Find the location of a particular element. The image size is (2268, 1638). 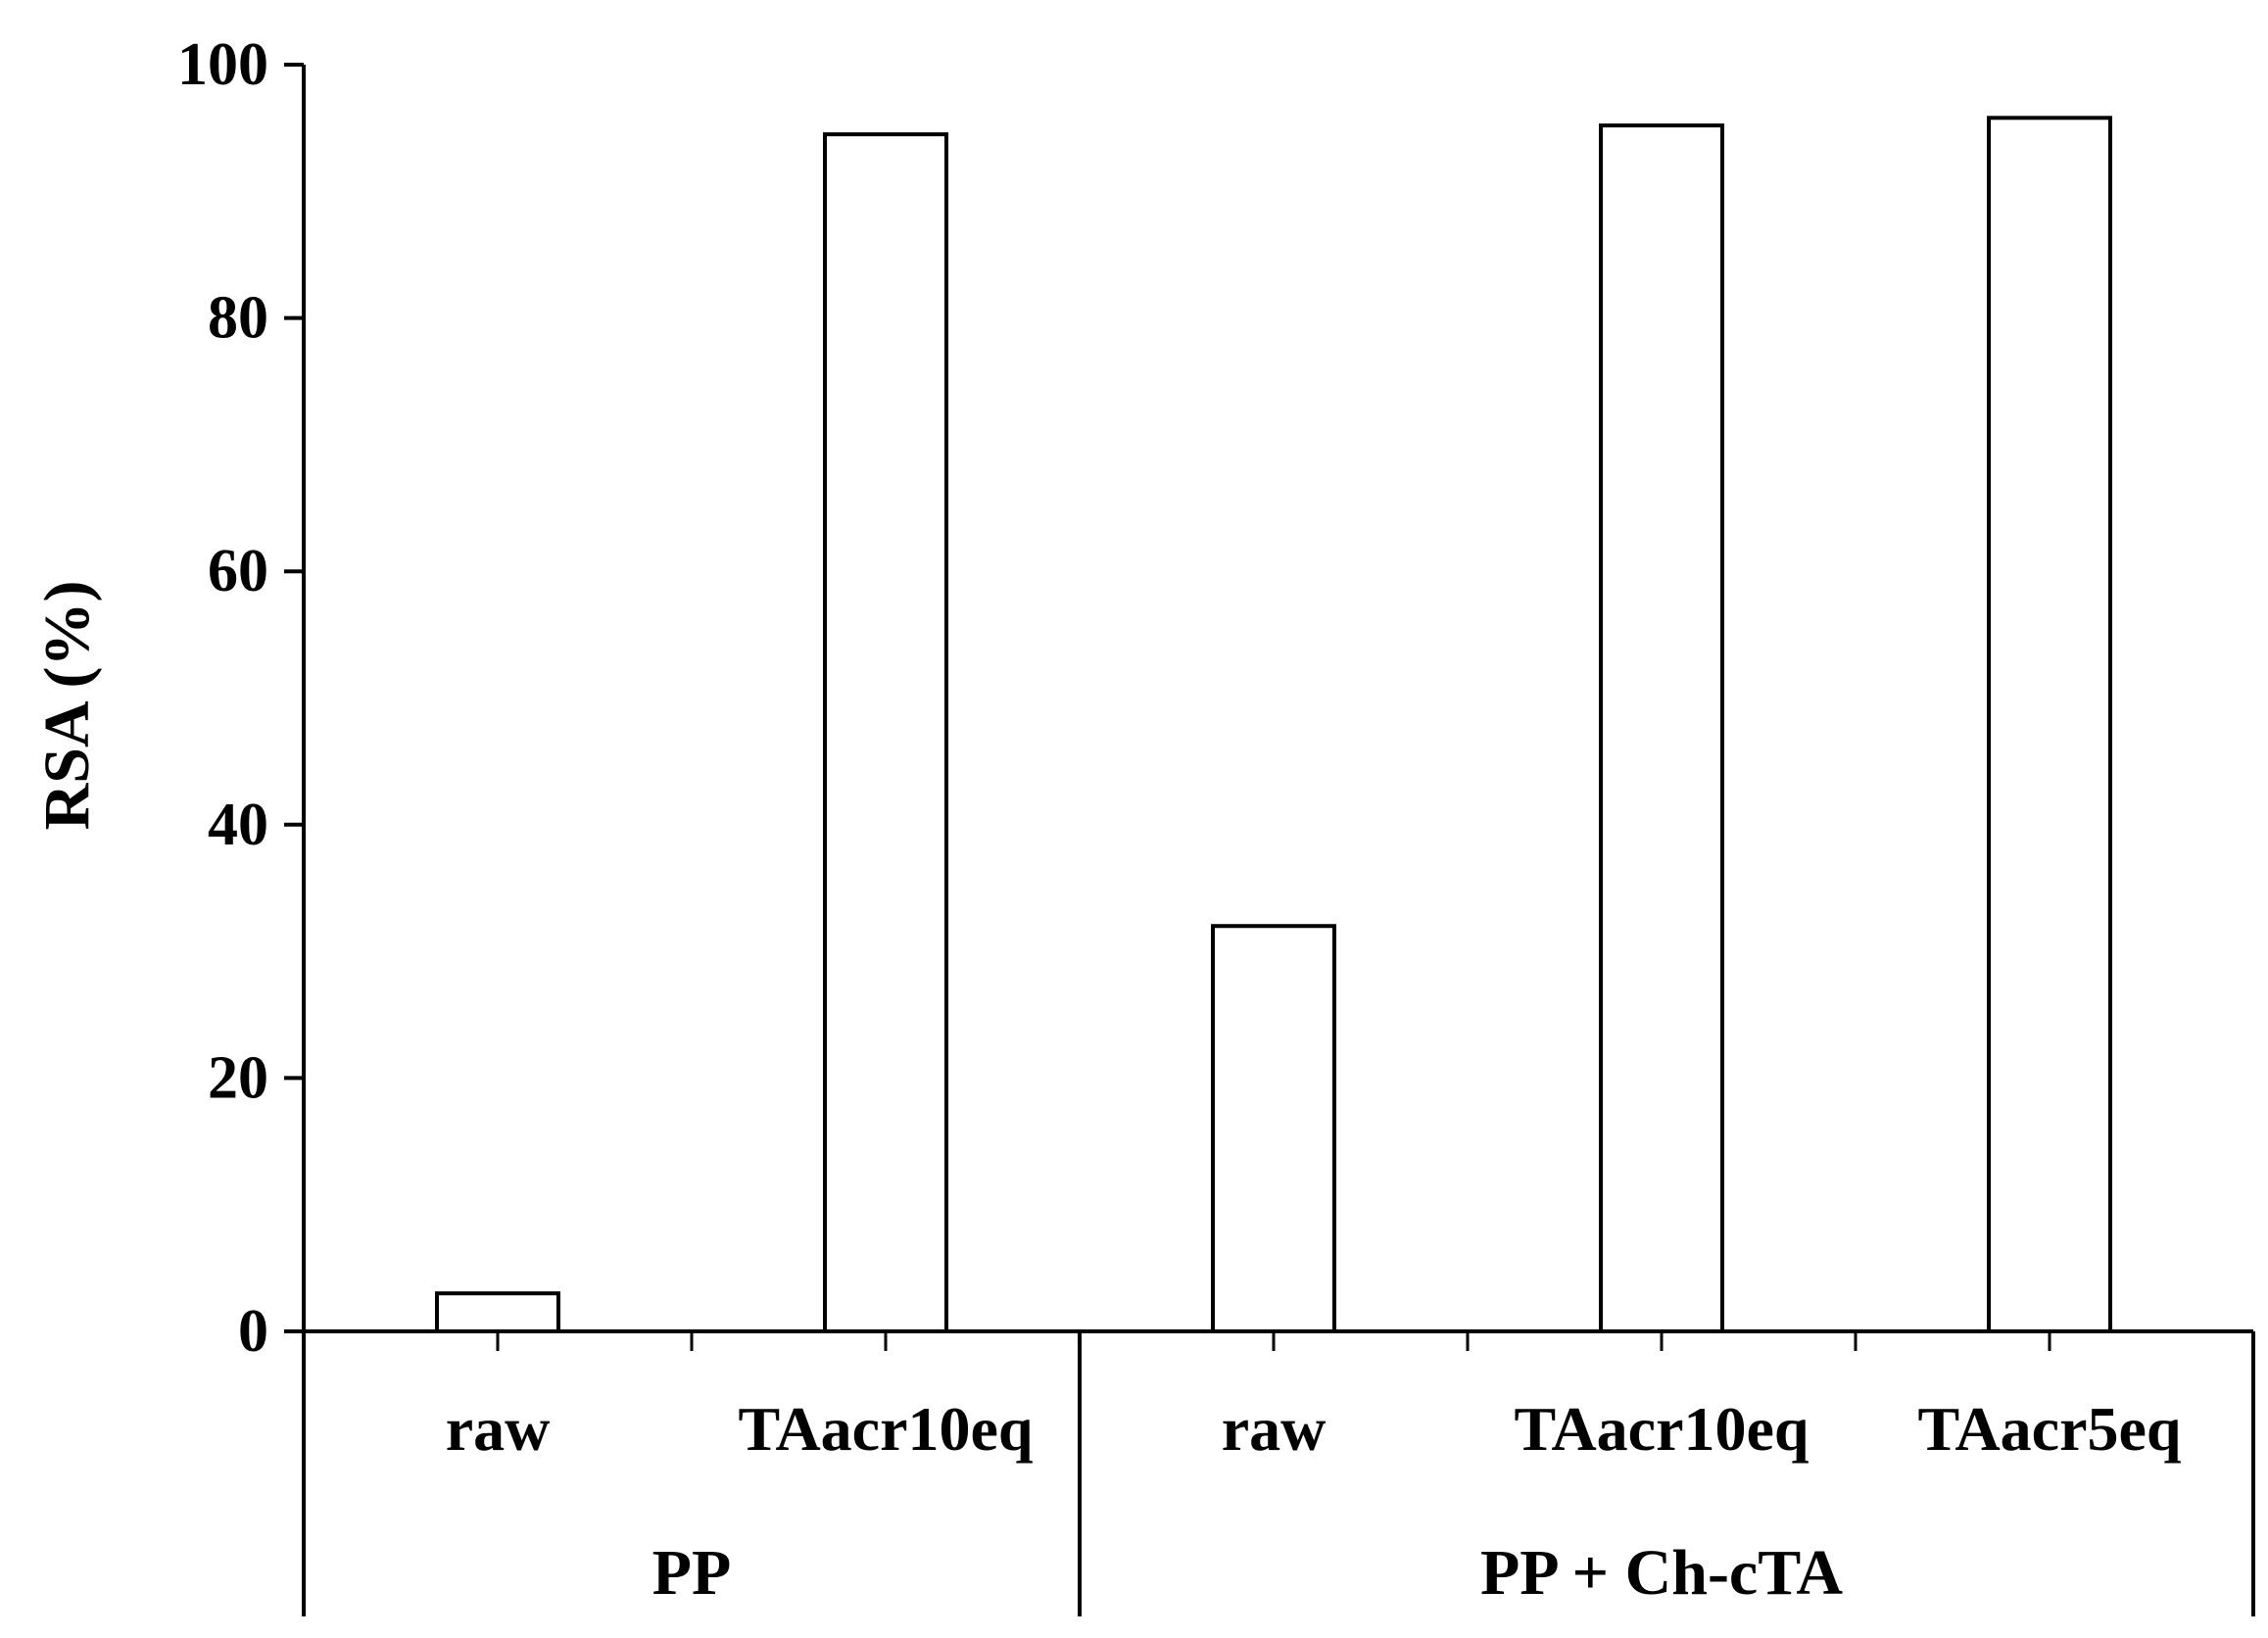

y-axis-title: RSA (%) is located at coordinates (67, 706).